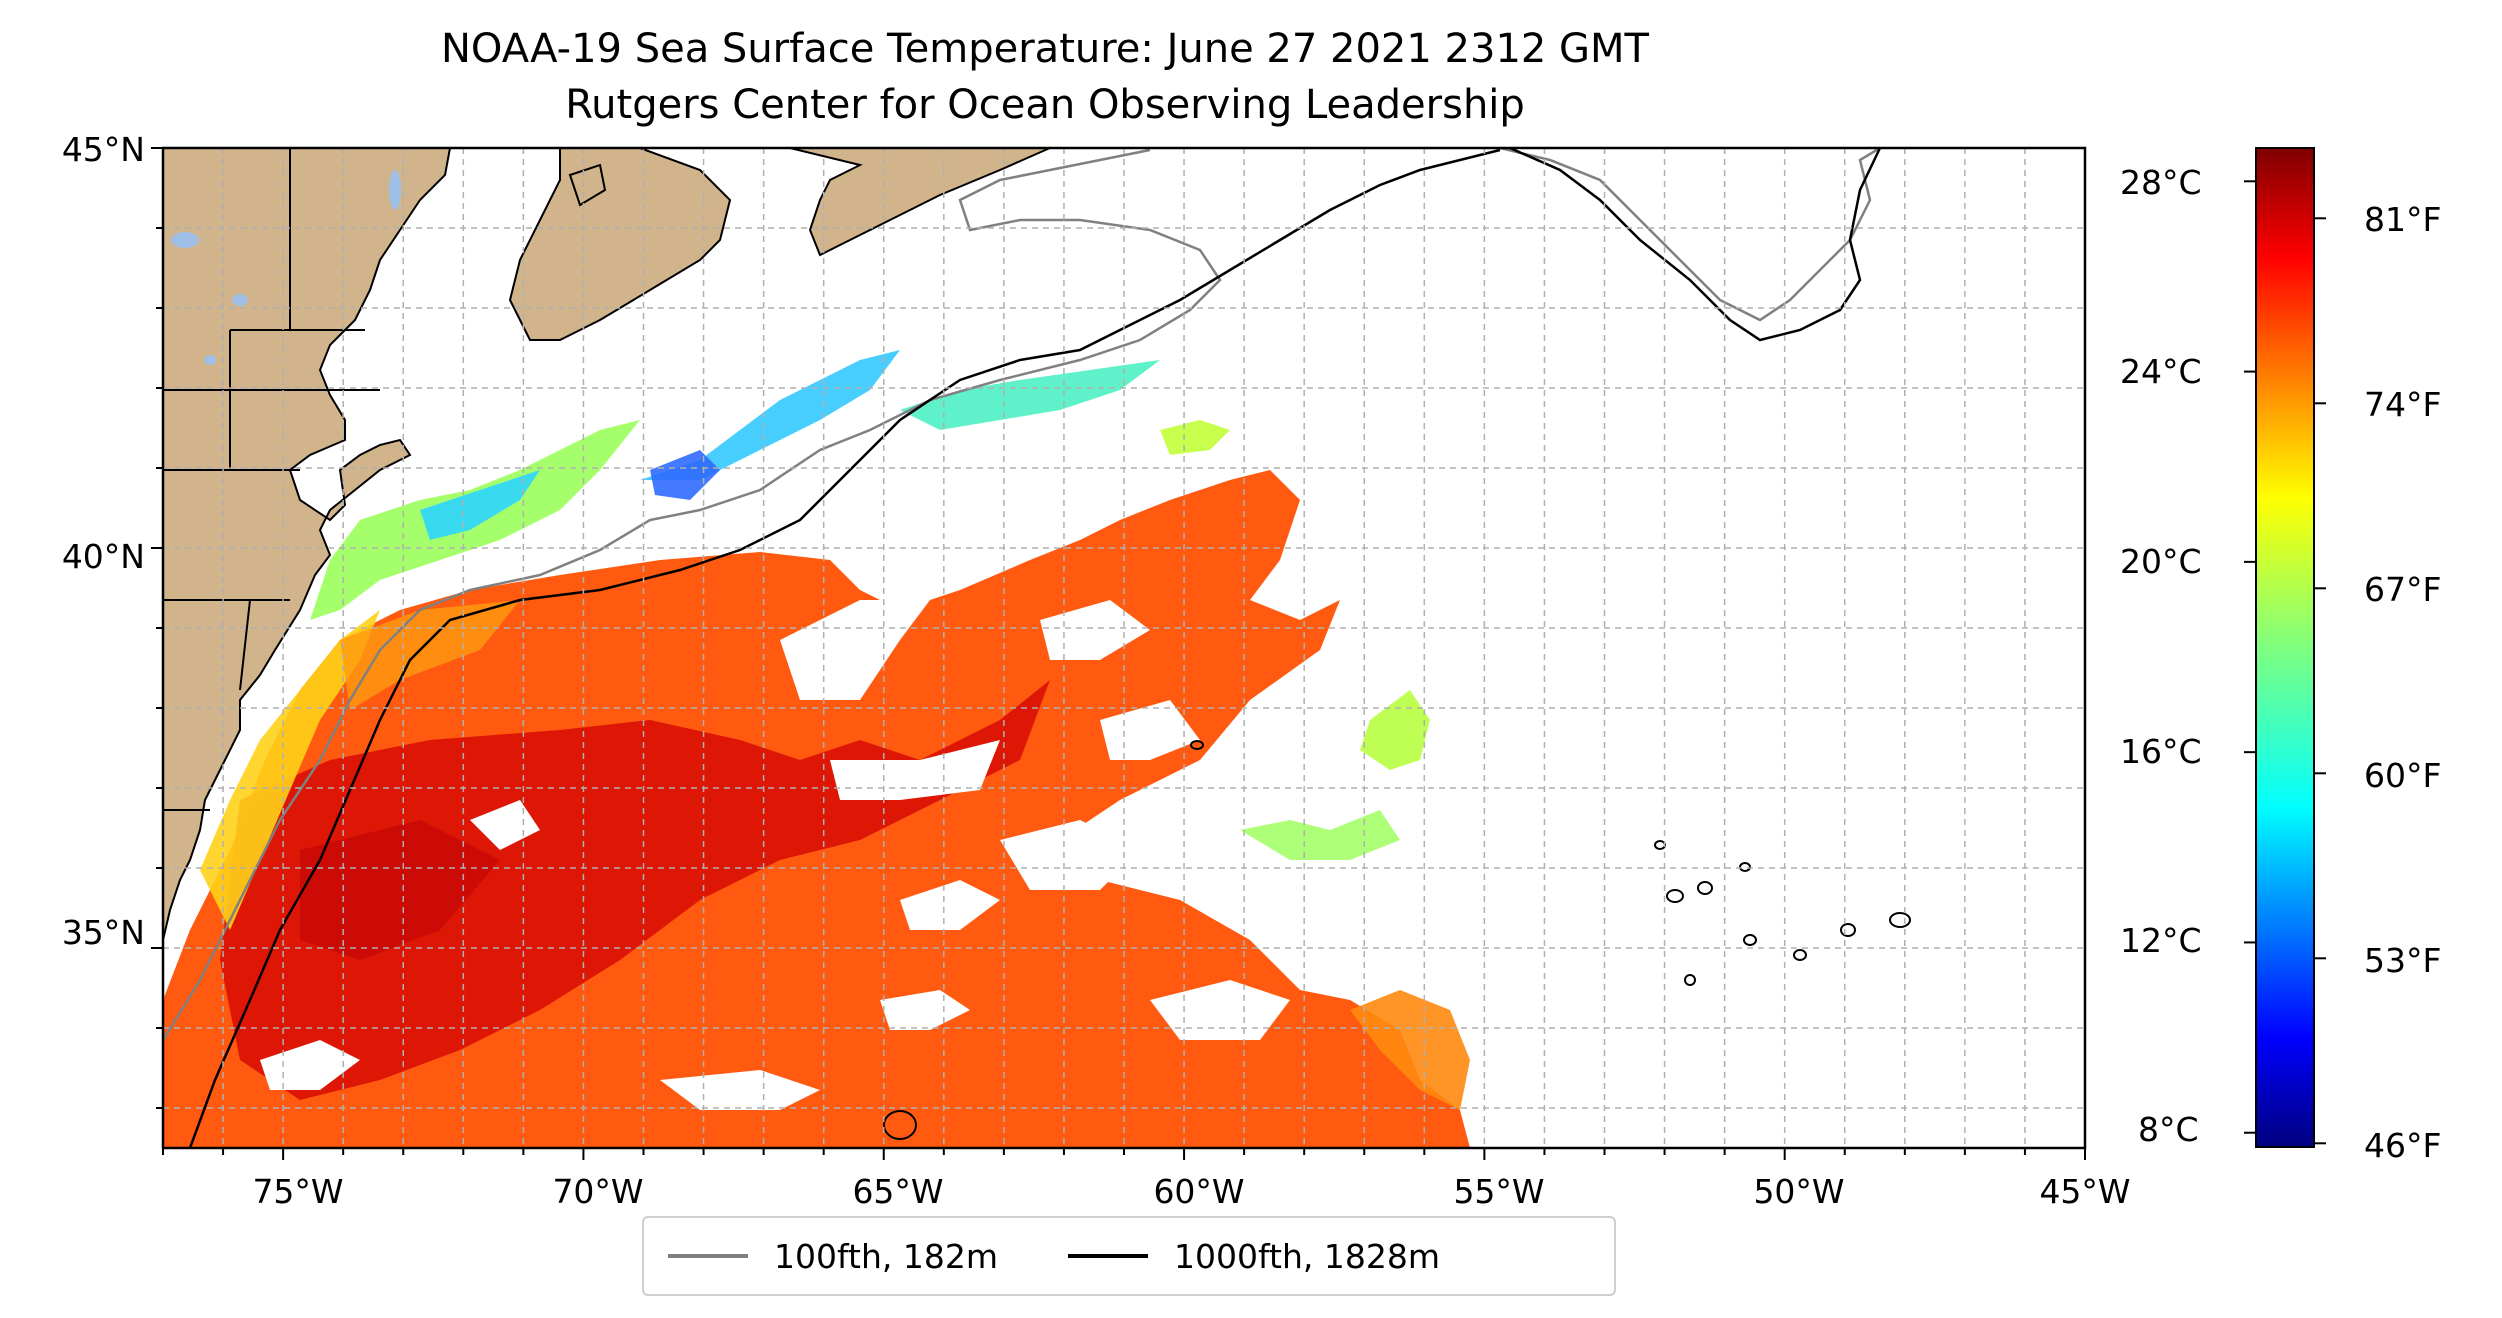  Describe the element at coordinates (1799, 1191) in the screenshot. I see `lon-label-50w: 50°W` at that location.